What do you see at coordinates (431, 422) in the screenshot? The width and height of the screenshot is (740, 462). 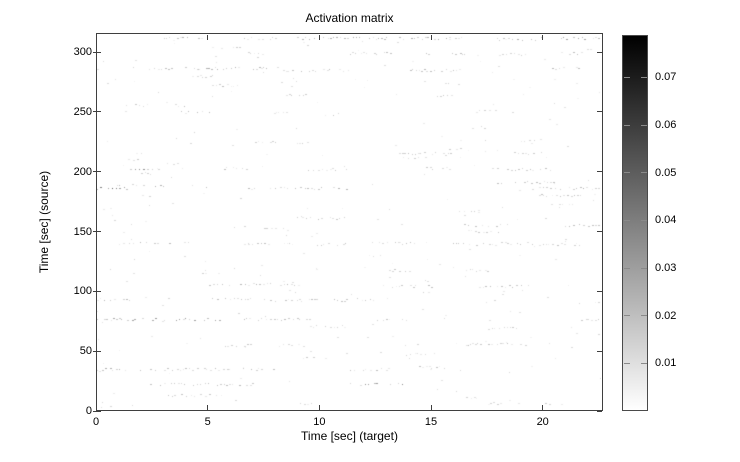 I see `x-tick-label: 15` at bounding box center [431, 422].